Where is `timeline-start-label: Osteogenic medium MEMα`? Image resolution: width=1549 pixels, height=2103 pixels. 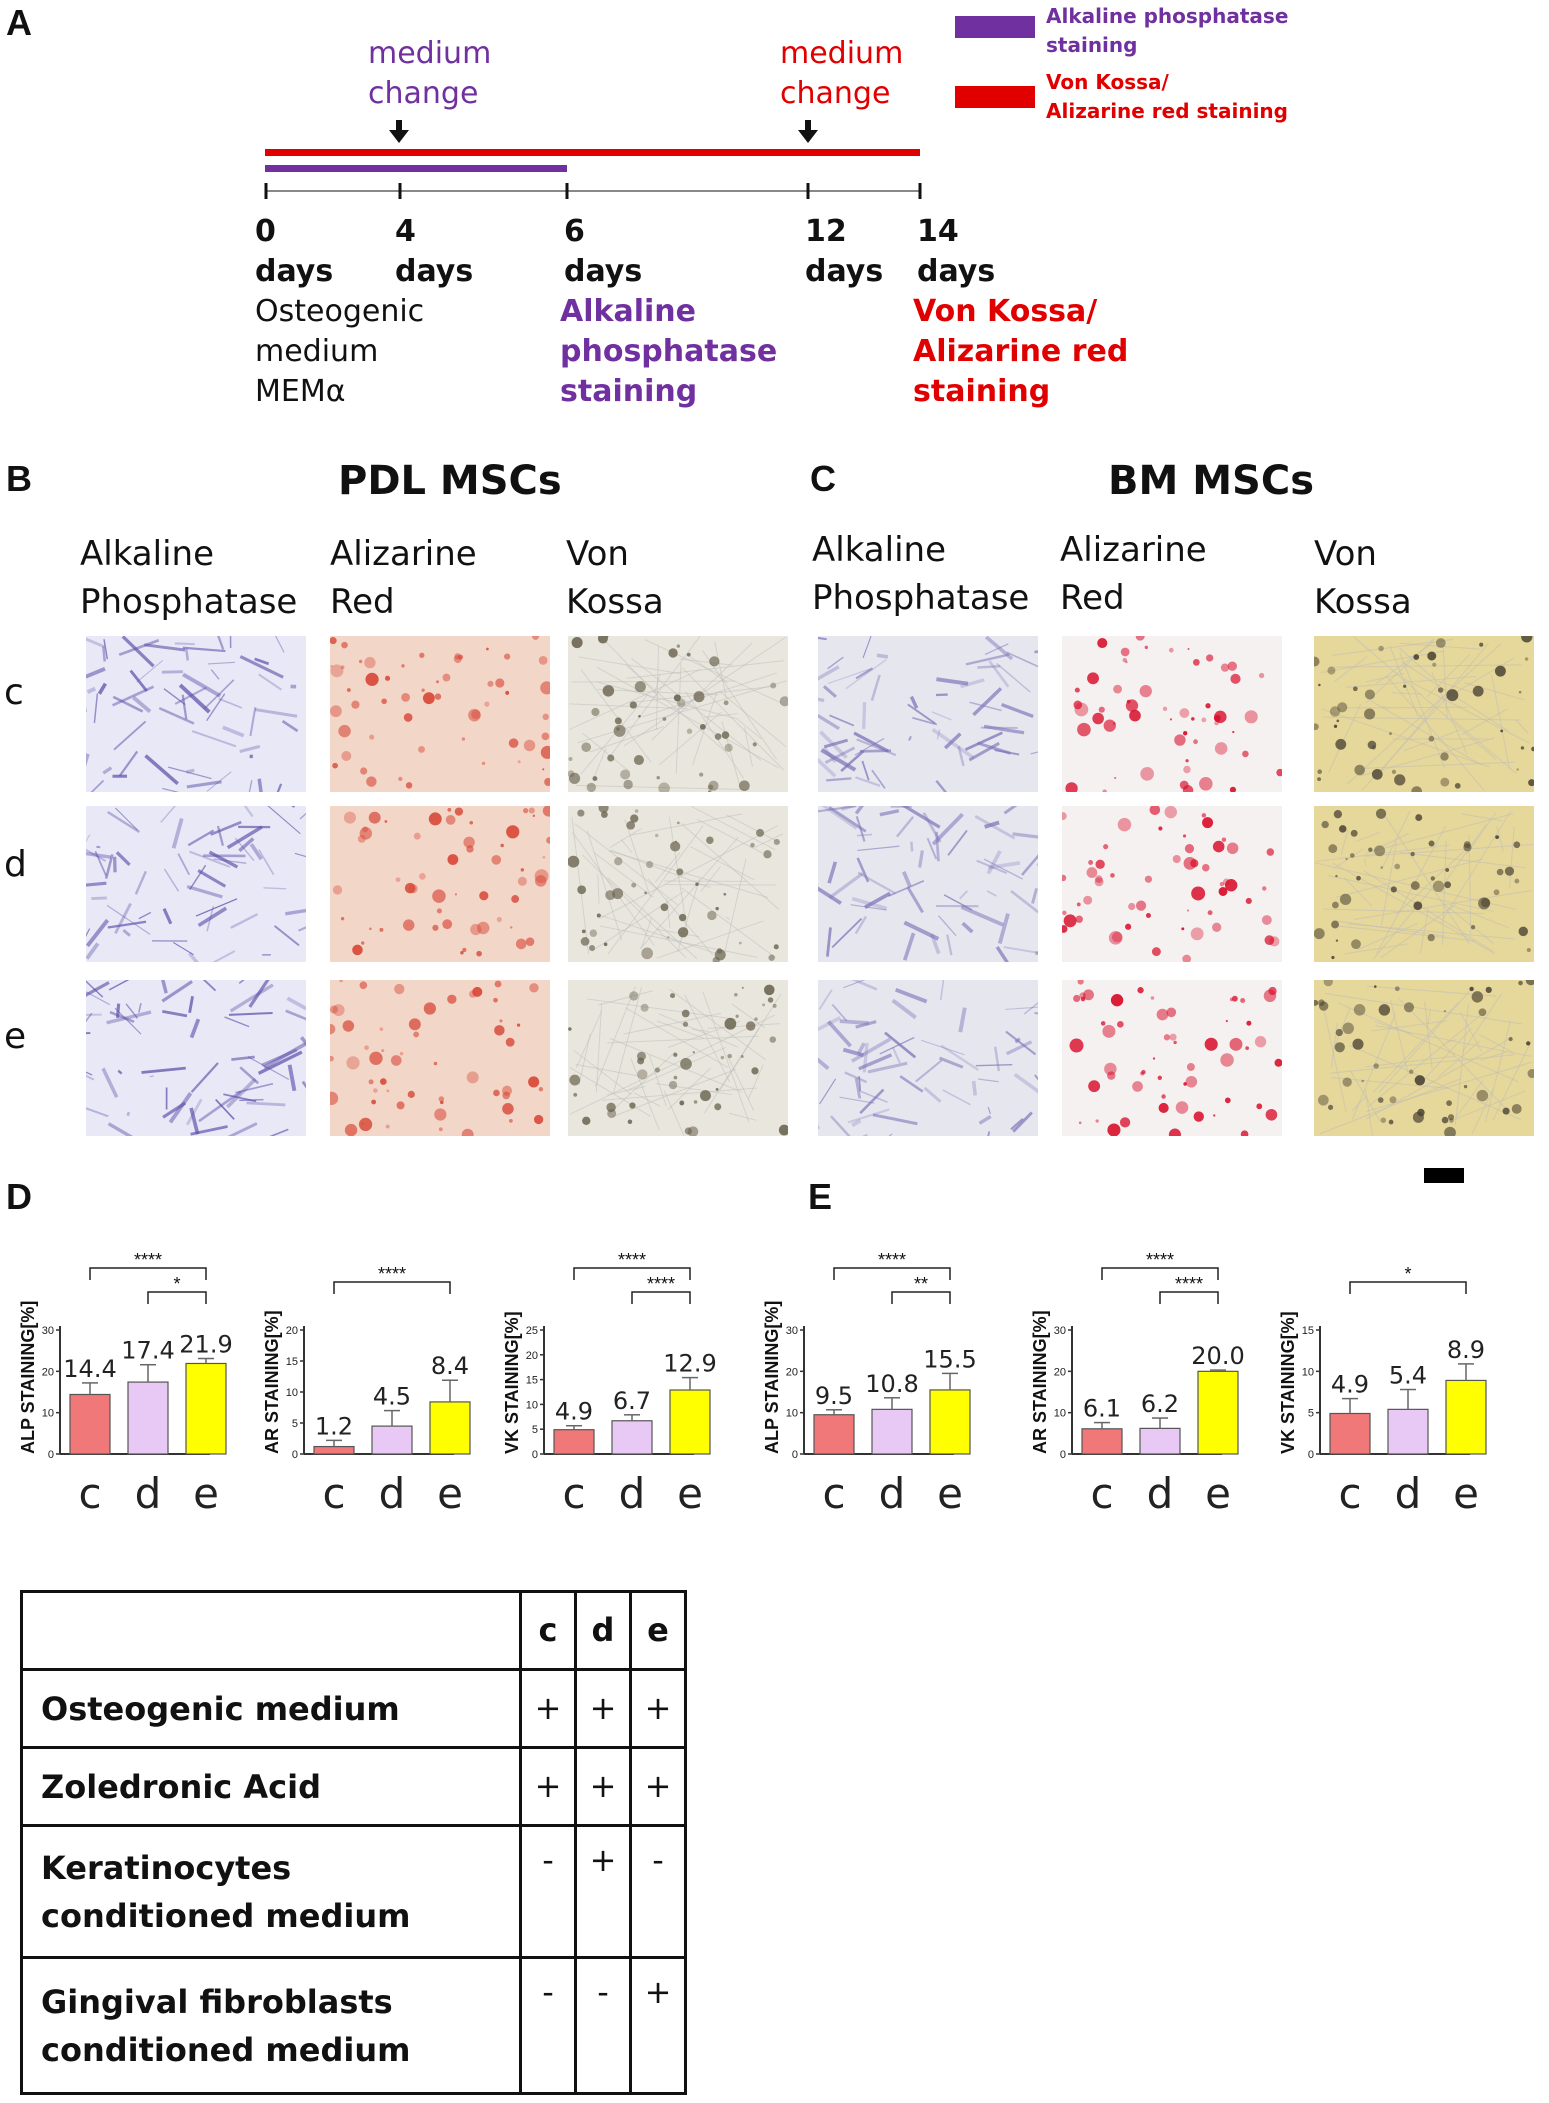
timeline-start-label: Osteogenic medium MEMα is located at coordinates (340, 351).